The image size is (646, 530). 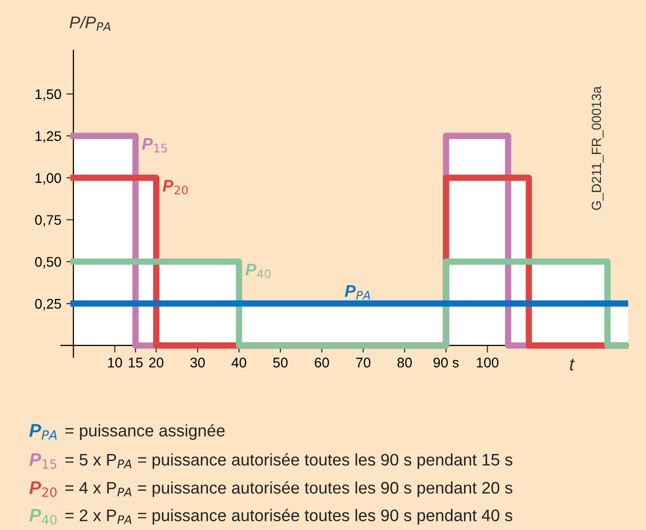 I want to click on text: P$_{20}$, so click(x=43, y=489).